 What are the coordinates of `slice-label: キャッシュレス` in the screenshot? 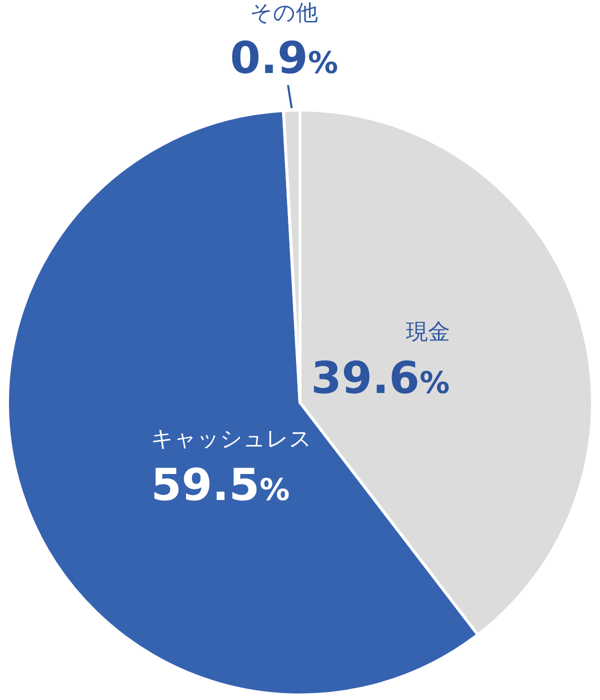 It's located at (231, 439).